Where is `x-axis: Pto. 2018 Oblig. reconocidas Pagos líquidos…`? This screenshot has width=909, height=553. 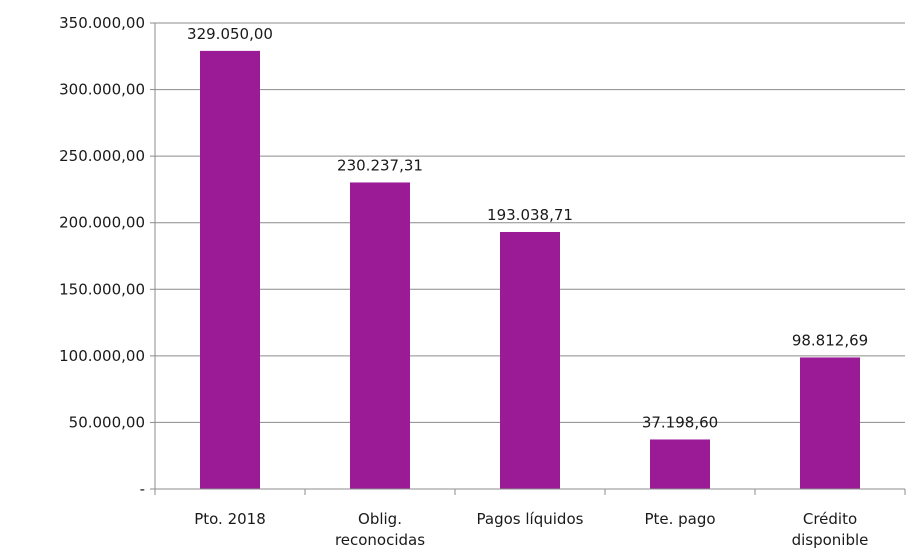 x-axis: Pto. 2018 Oblig. reconocidas Pagos líquidos… is located at coordinates (530, 518).